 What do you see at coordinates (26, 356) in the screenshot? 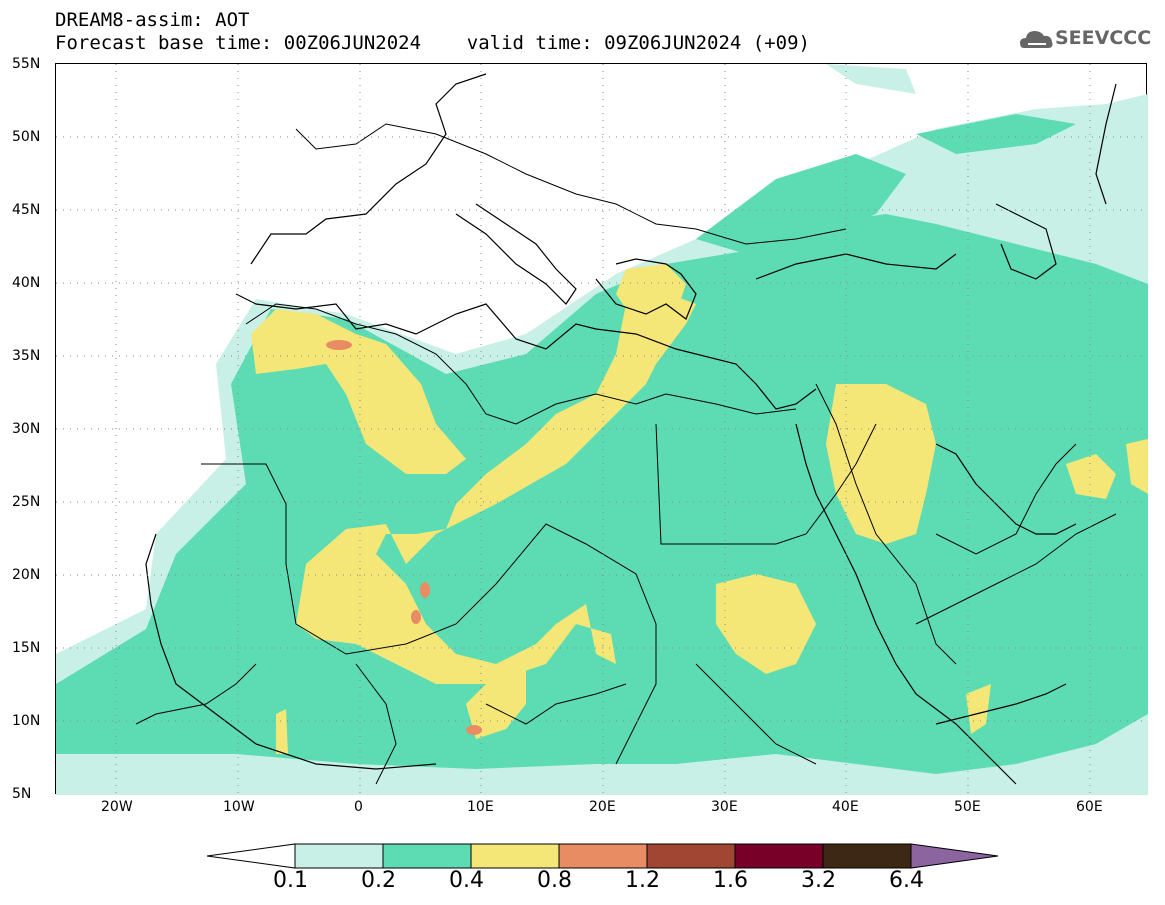
I see `lat-label: 35N` at bounding box center [26, 356].